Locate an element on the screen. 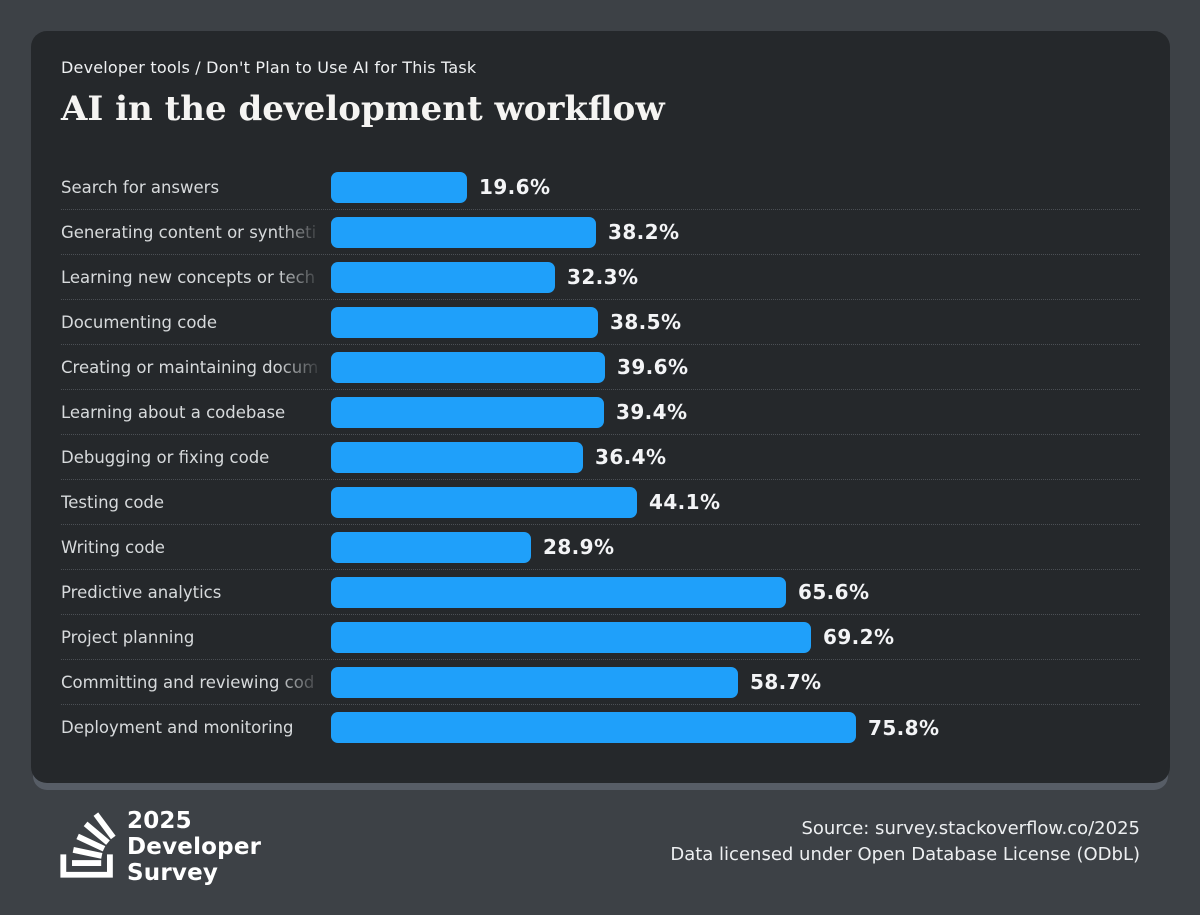 The height and width of the screenshot is (915, 1200). chart-row: Search for answers 19.6% is located at coordinates (600, 187).